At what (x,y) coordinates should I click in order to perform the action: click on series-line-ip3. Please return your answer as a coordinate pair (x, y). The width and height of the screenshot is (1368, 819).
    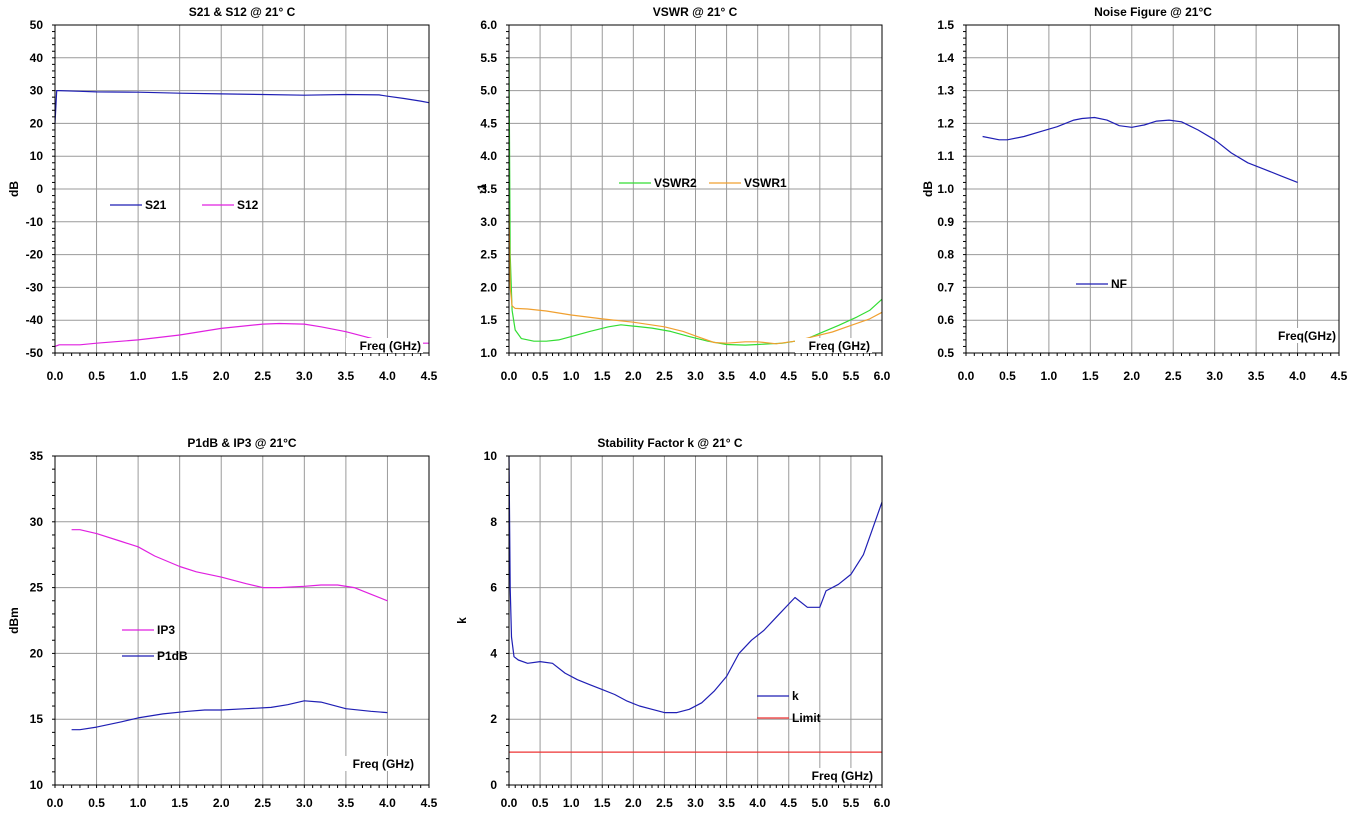
    Looking at the image, I should click on (229, 565).